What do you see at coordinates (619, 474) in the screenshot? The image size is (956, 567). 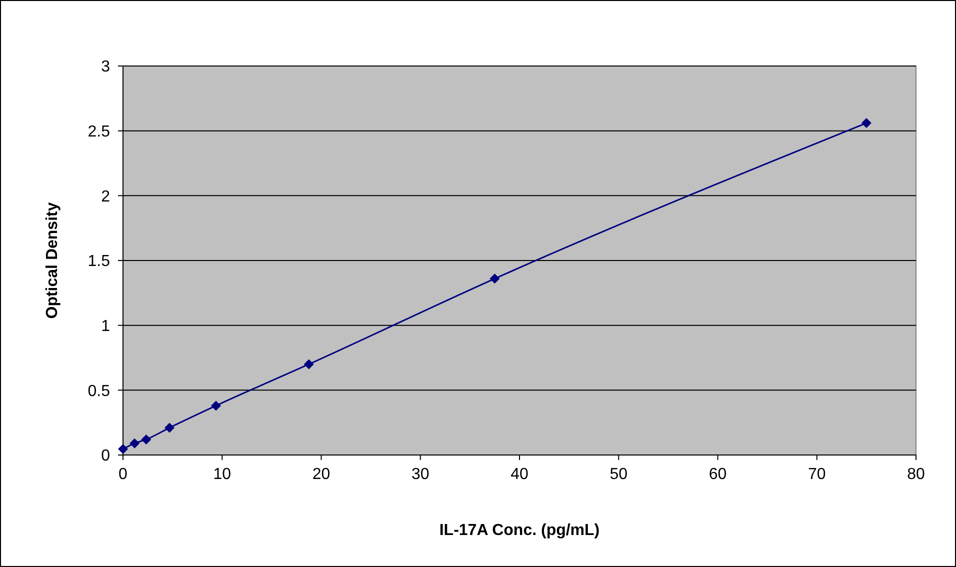 I see `x-tick-label: 50` at bounding box center [619, 474].